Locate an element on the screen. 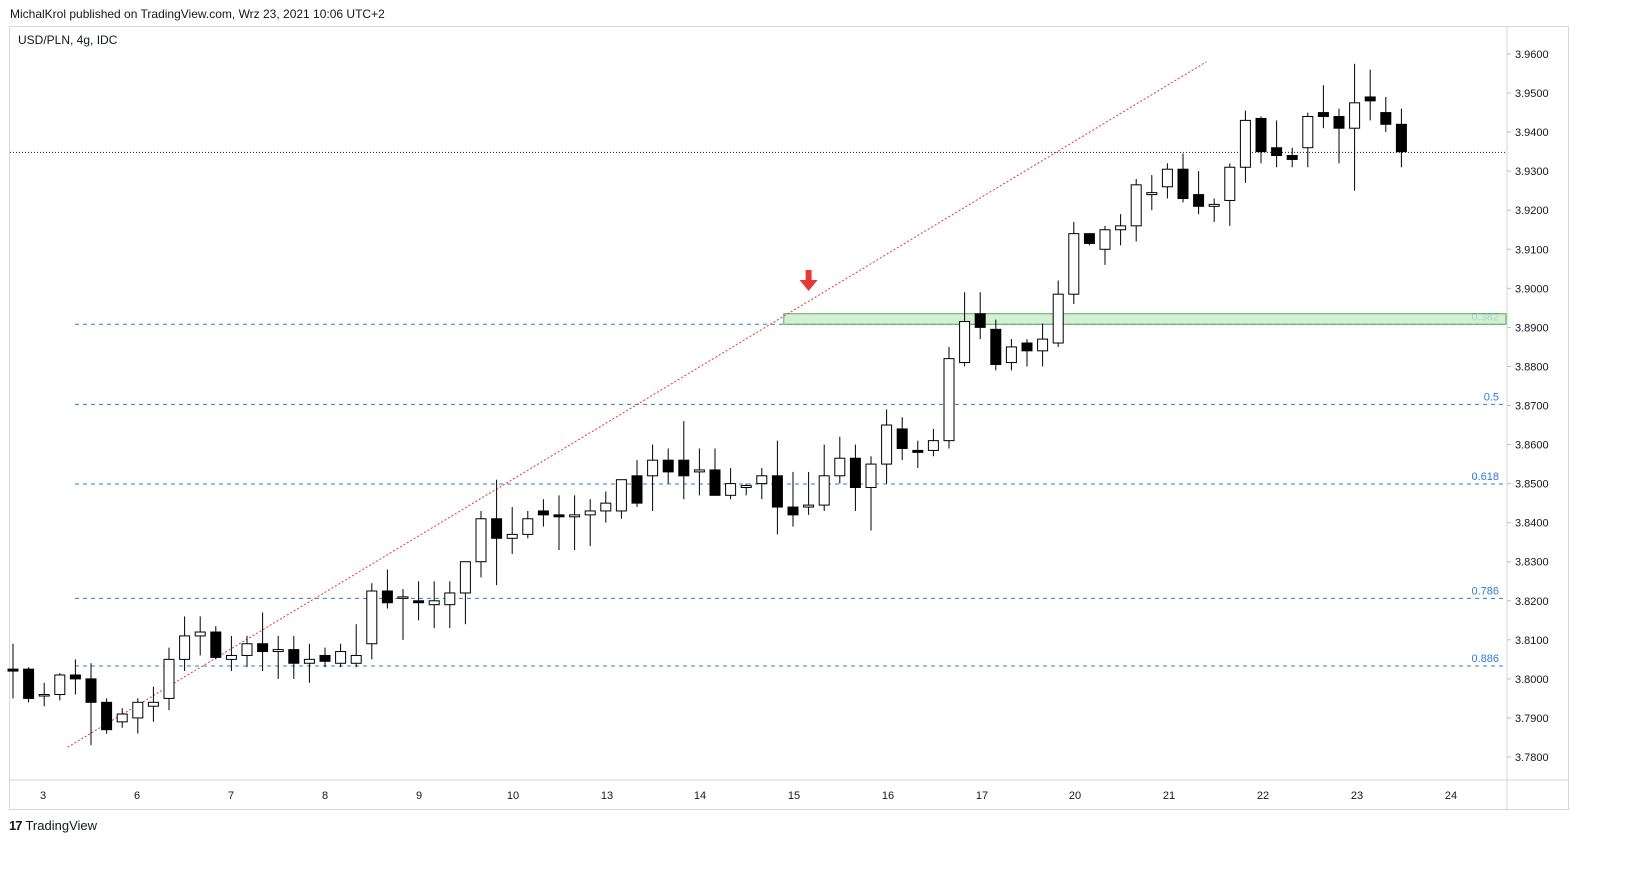  price-tick-label: 3.8400 is located at coordinates (1532, 524).